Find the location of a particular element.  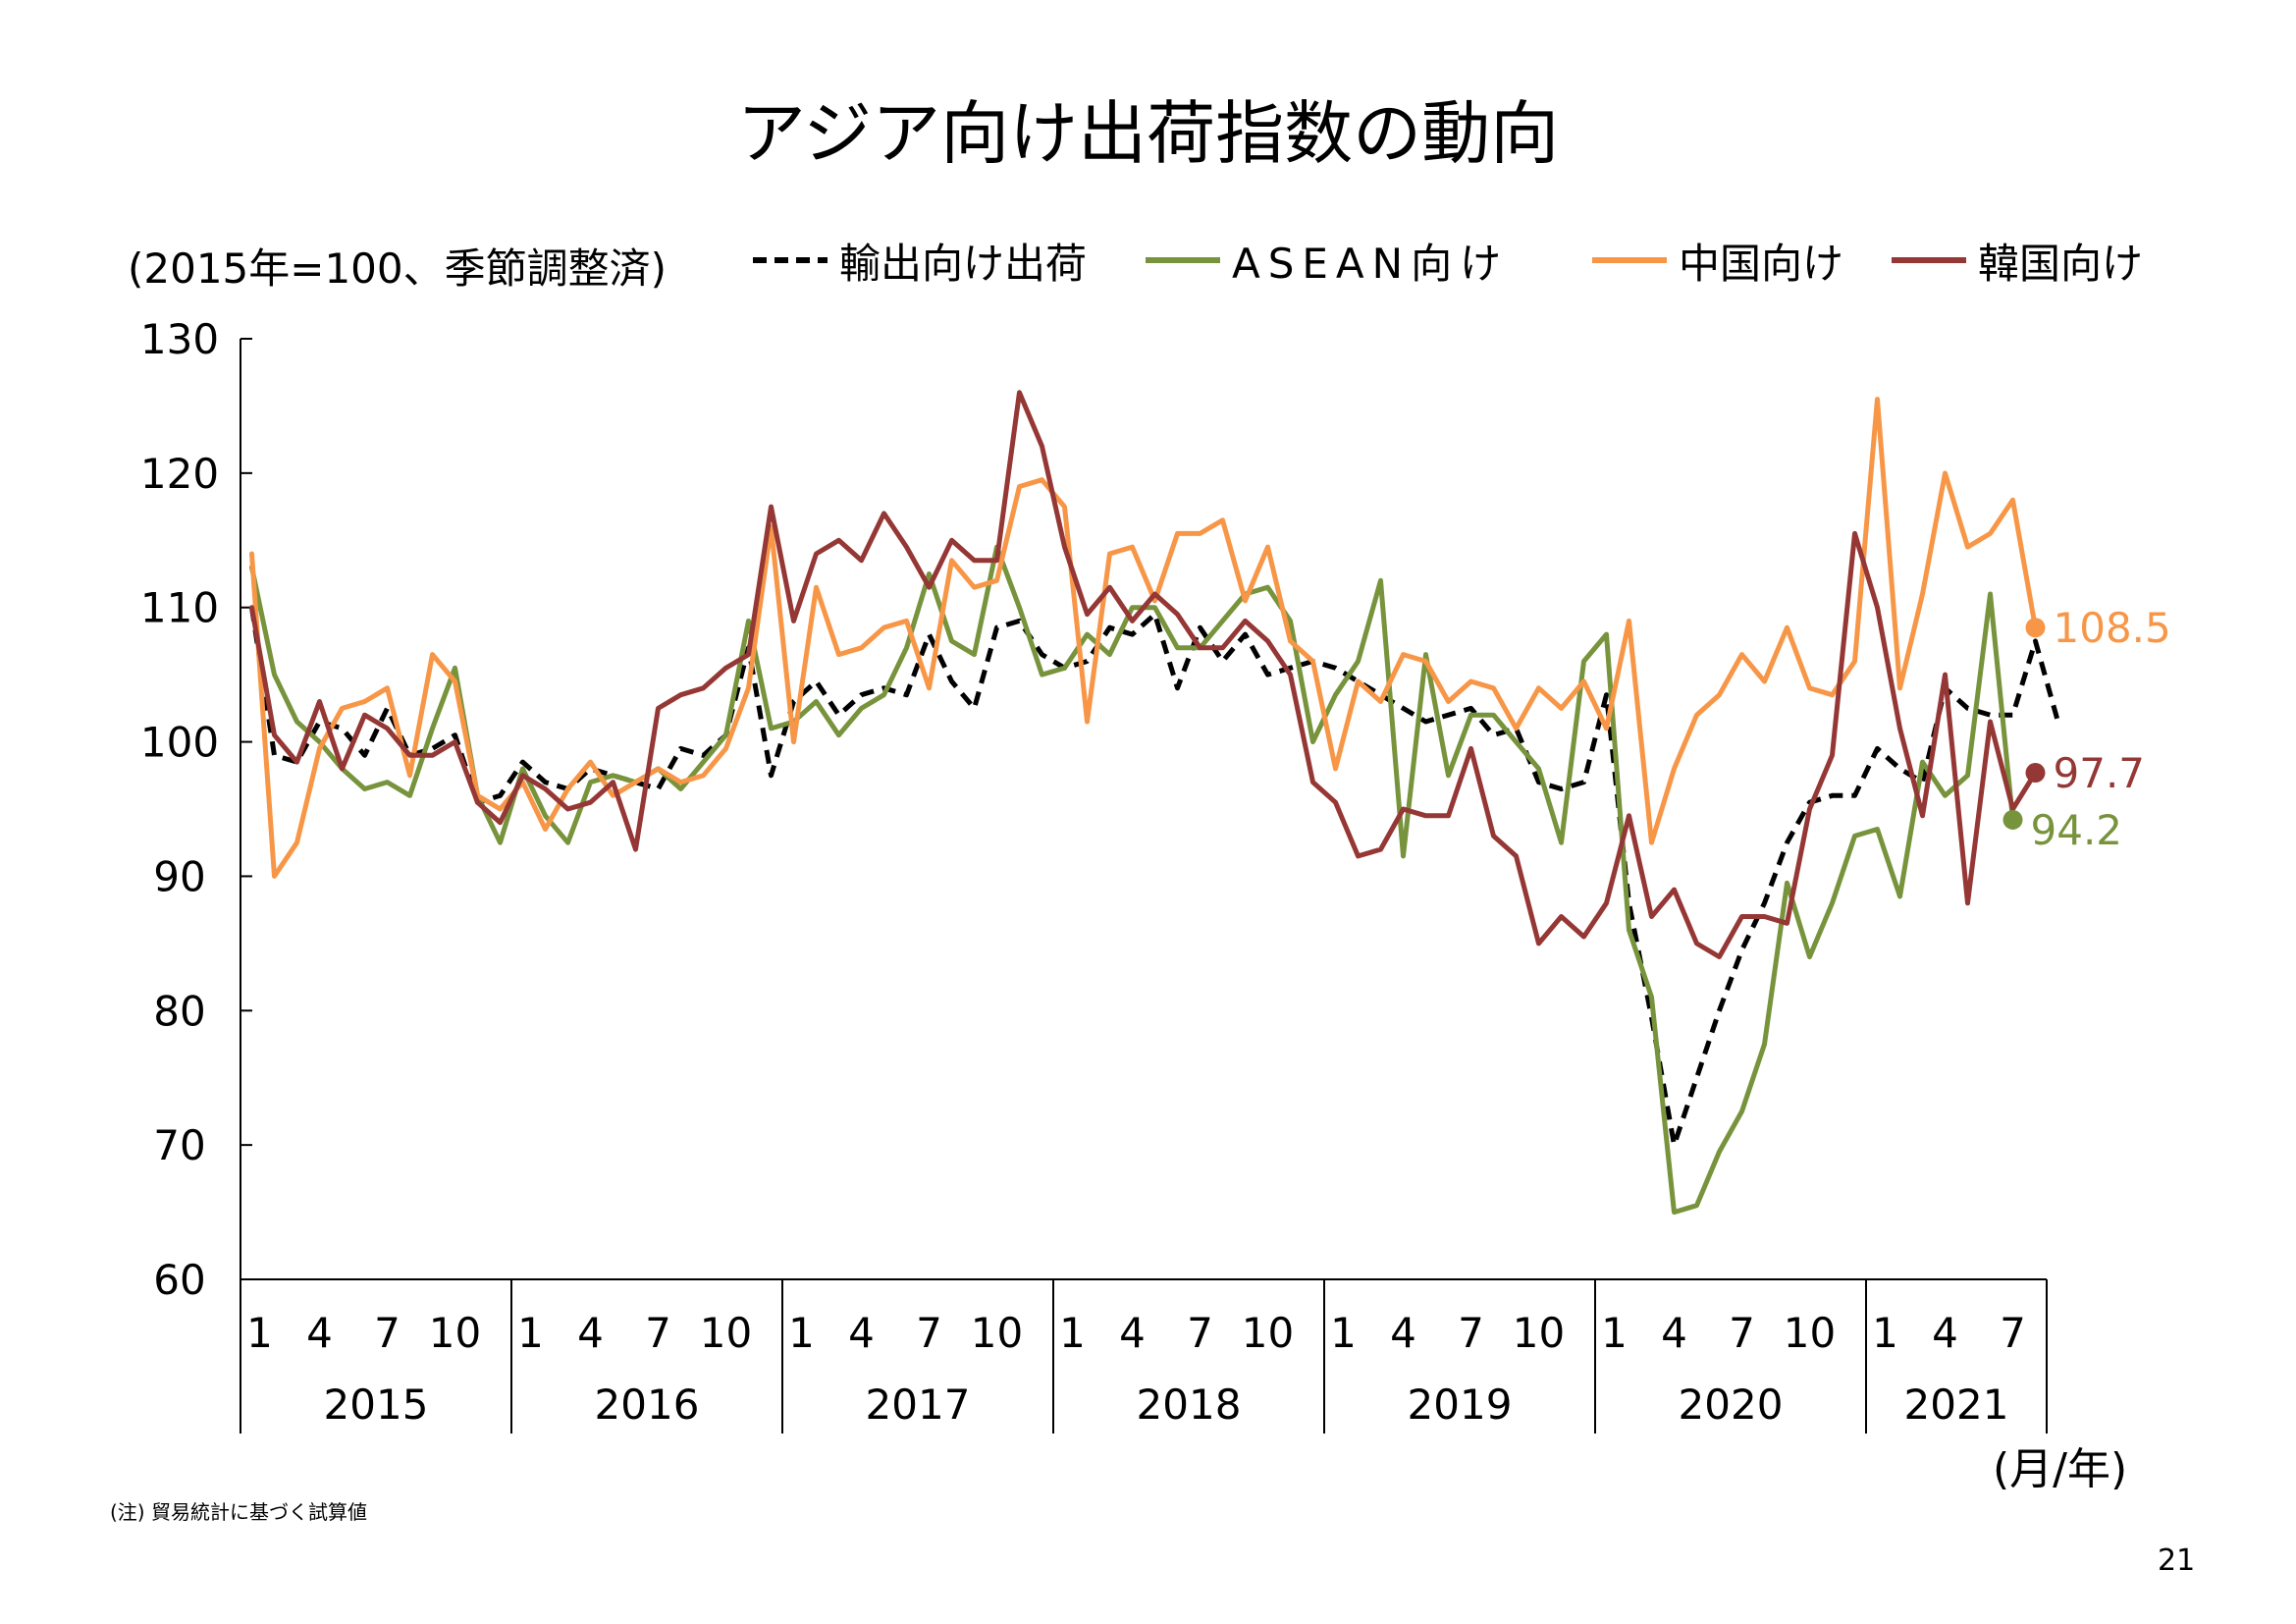

x-axis-unit-label: (月/年) is located at coordinates (2060, 1469).